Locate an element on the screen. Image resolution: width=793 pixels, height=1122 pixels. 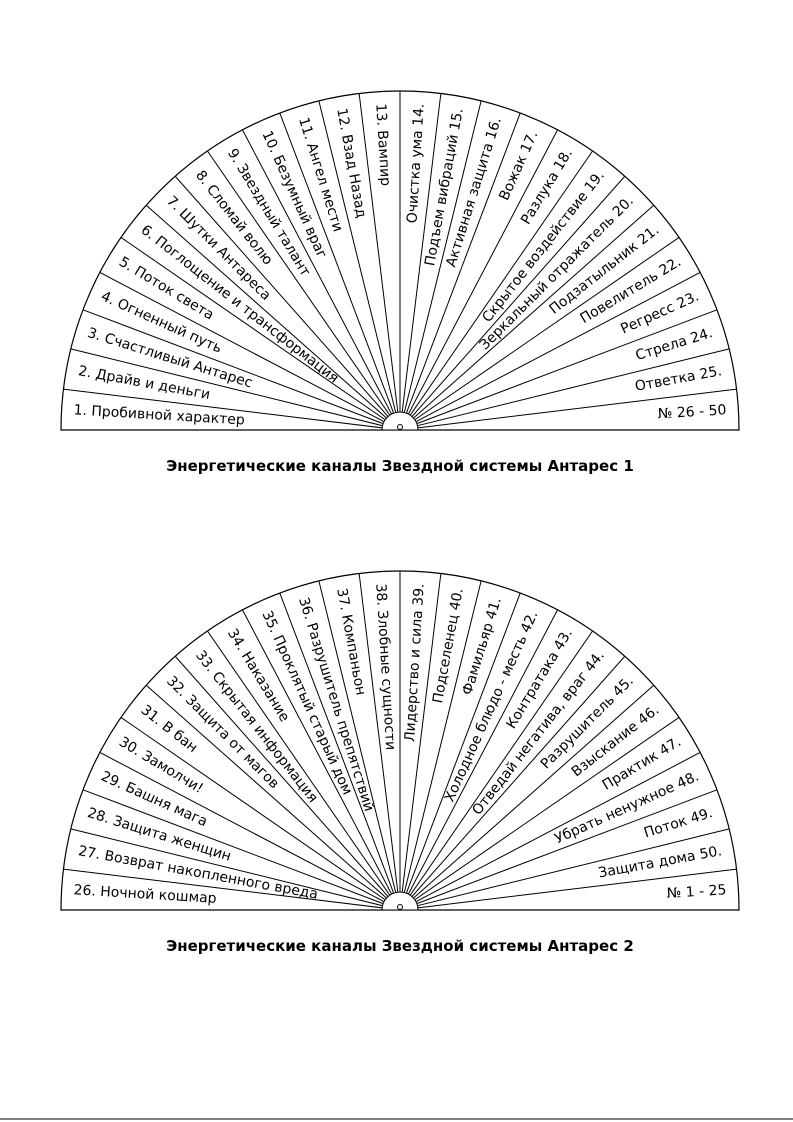
sector-label: № 1 - 25 is located at coordinates (696, 892).